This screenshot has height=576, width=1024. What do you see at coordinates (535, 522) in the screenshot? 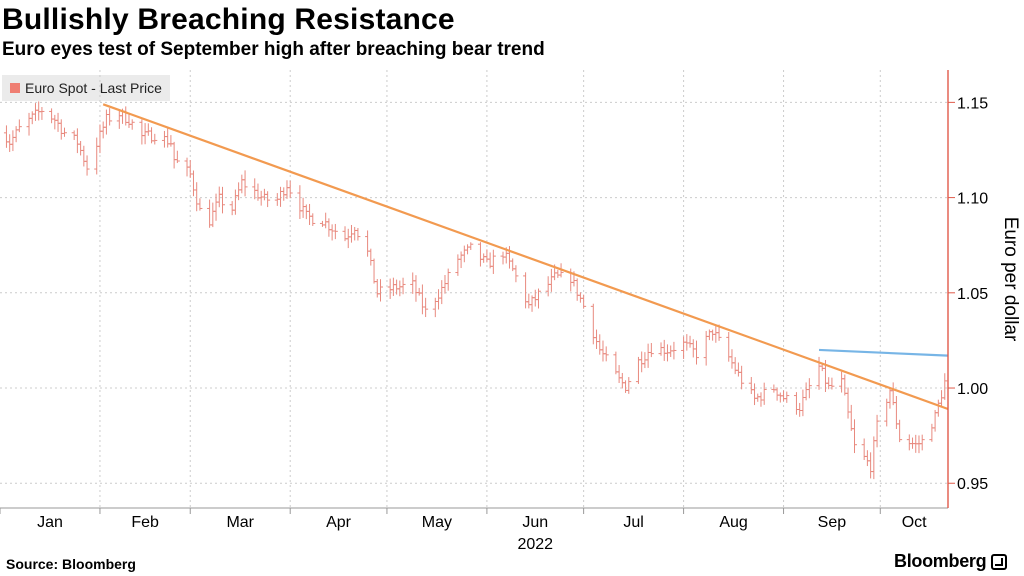
I see `x-tick-label: Jun` at bounding box center [535, 522].